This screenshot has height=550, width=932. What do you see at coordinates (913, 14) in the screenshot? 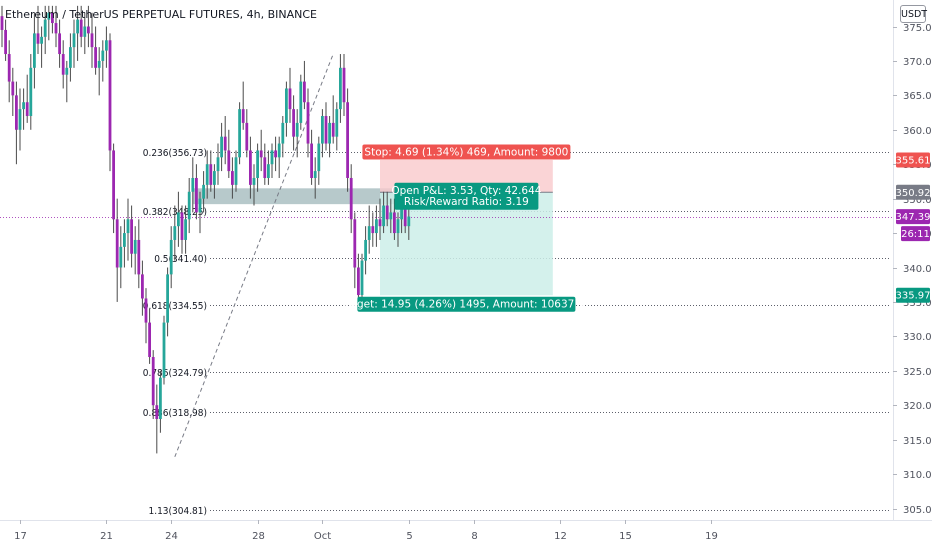
I see `currency-button: USDT` at bounding box center [913, 14].